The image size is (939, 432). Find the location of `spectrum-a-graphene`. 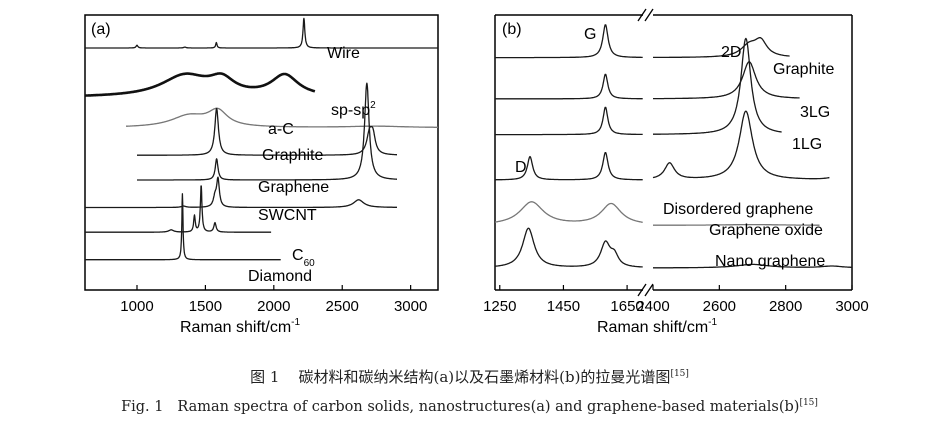

spectrum-a-graphene is located at coordinates (267, 131).